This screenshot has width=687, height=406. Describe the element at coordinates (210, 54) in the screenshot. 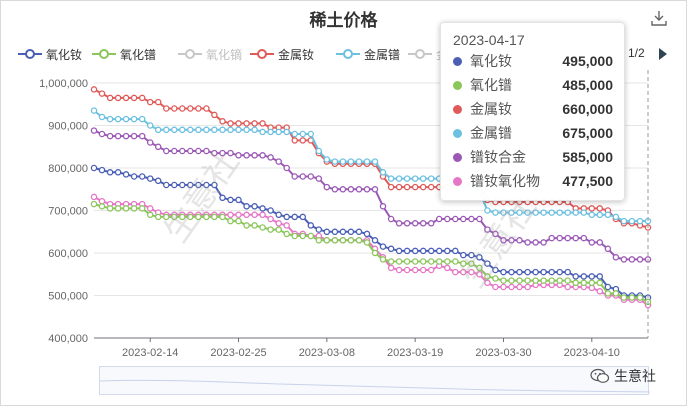

I see `legend-item: 氧化镝` at that location.